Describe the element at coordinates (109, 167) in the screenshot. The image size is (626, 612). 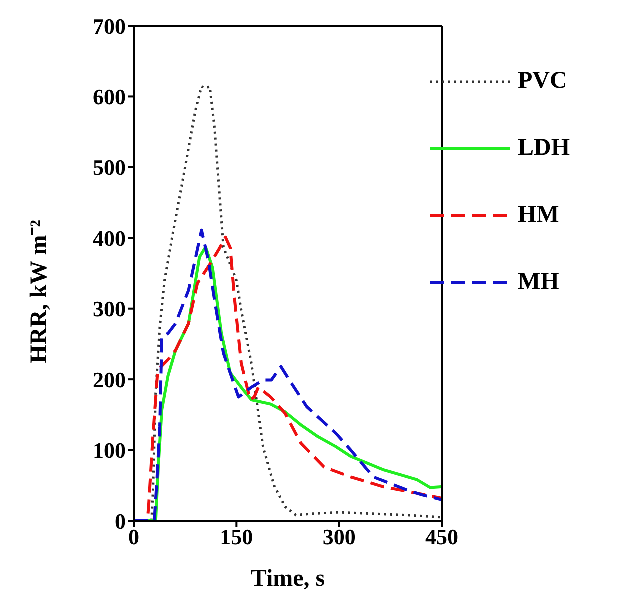
I see `y-tick-label: 500` at that location.